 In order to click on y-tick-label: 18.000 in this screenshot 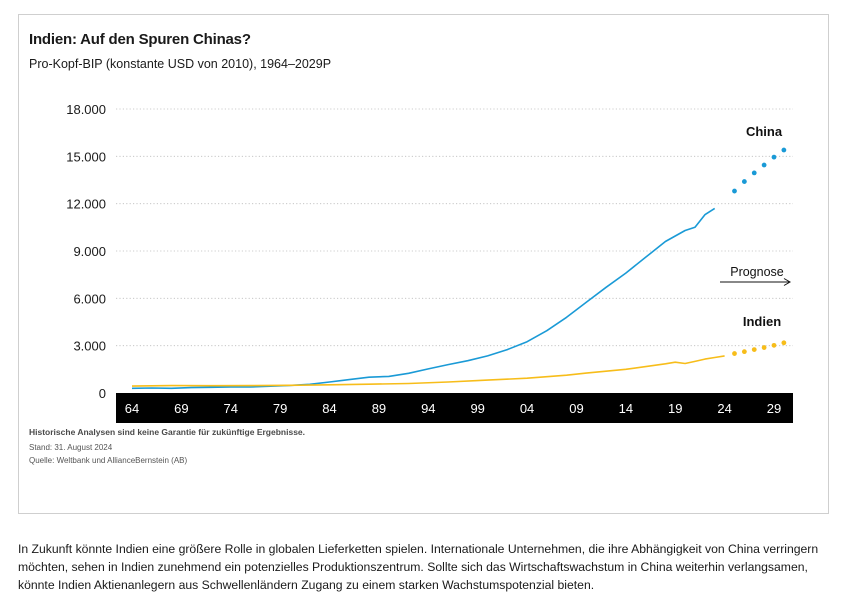, I will do `click(86, 109)`.